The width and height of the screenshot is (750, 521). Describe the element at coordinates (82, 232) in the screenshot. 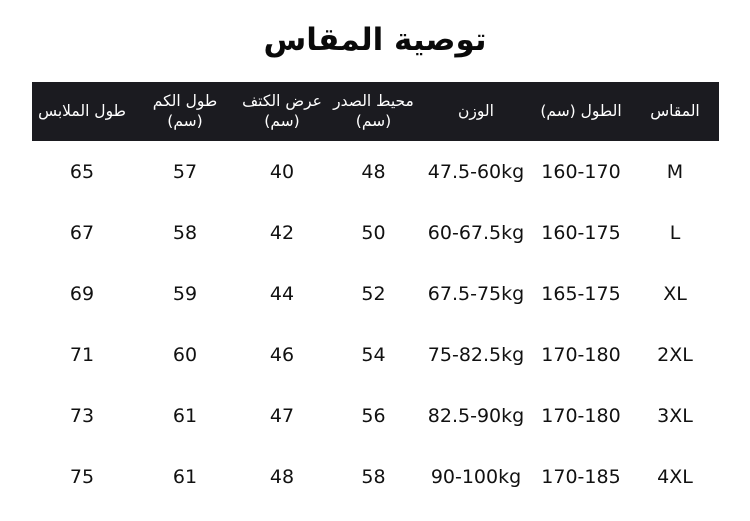

I see `cell-length: 67` at that location.